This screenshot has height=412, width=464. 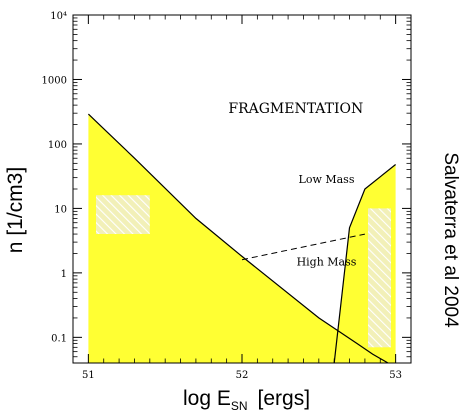 I want to click on boundary-line-right, so click(x=364, y=264).